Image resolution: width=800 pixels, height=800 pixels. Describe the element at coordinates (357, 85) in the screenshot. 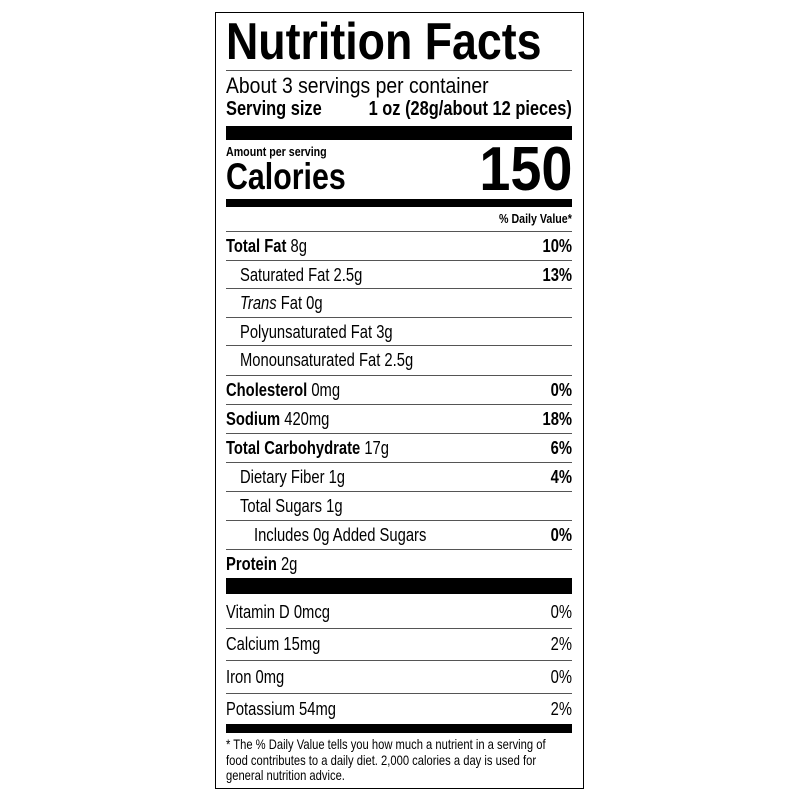

I see `servings-per-container: About 3 servings per container` at that location.